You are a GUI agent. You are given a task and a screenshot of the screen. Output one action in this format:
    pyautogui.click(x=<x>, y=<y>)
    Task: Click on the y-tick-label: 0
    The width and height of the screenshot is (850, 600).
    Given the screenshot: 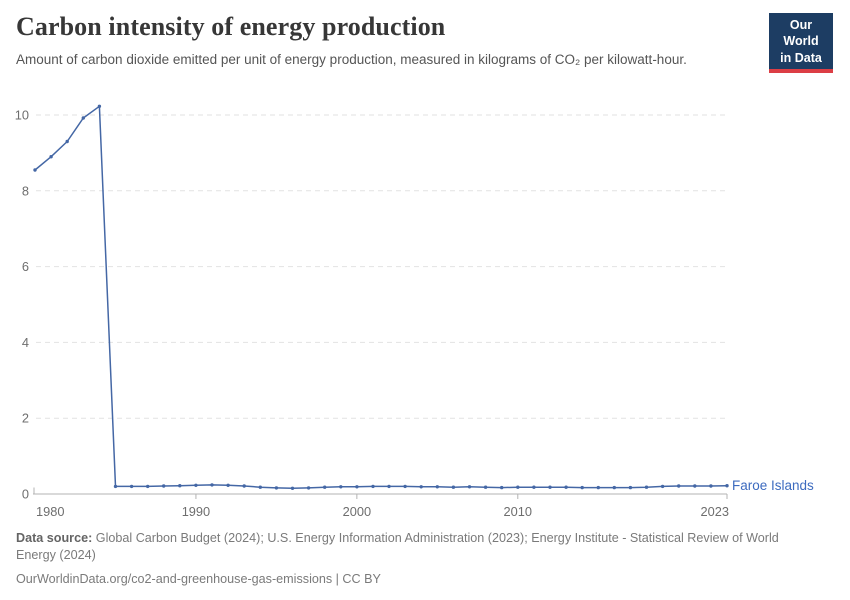 What is the action you would take?
    pyautogui.click(x=25, y=494)
    